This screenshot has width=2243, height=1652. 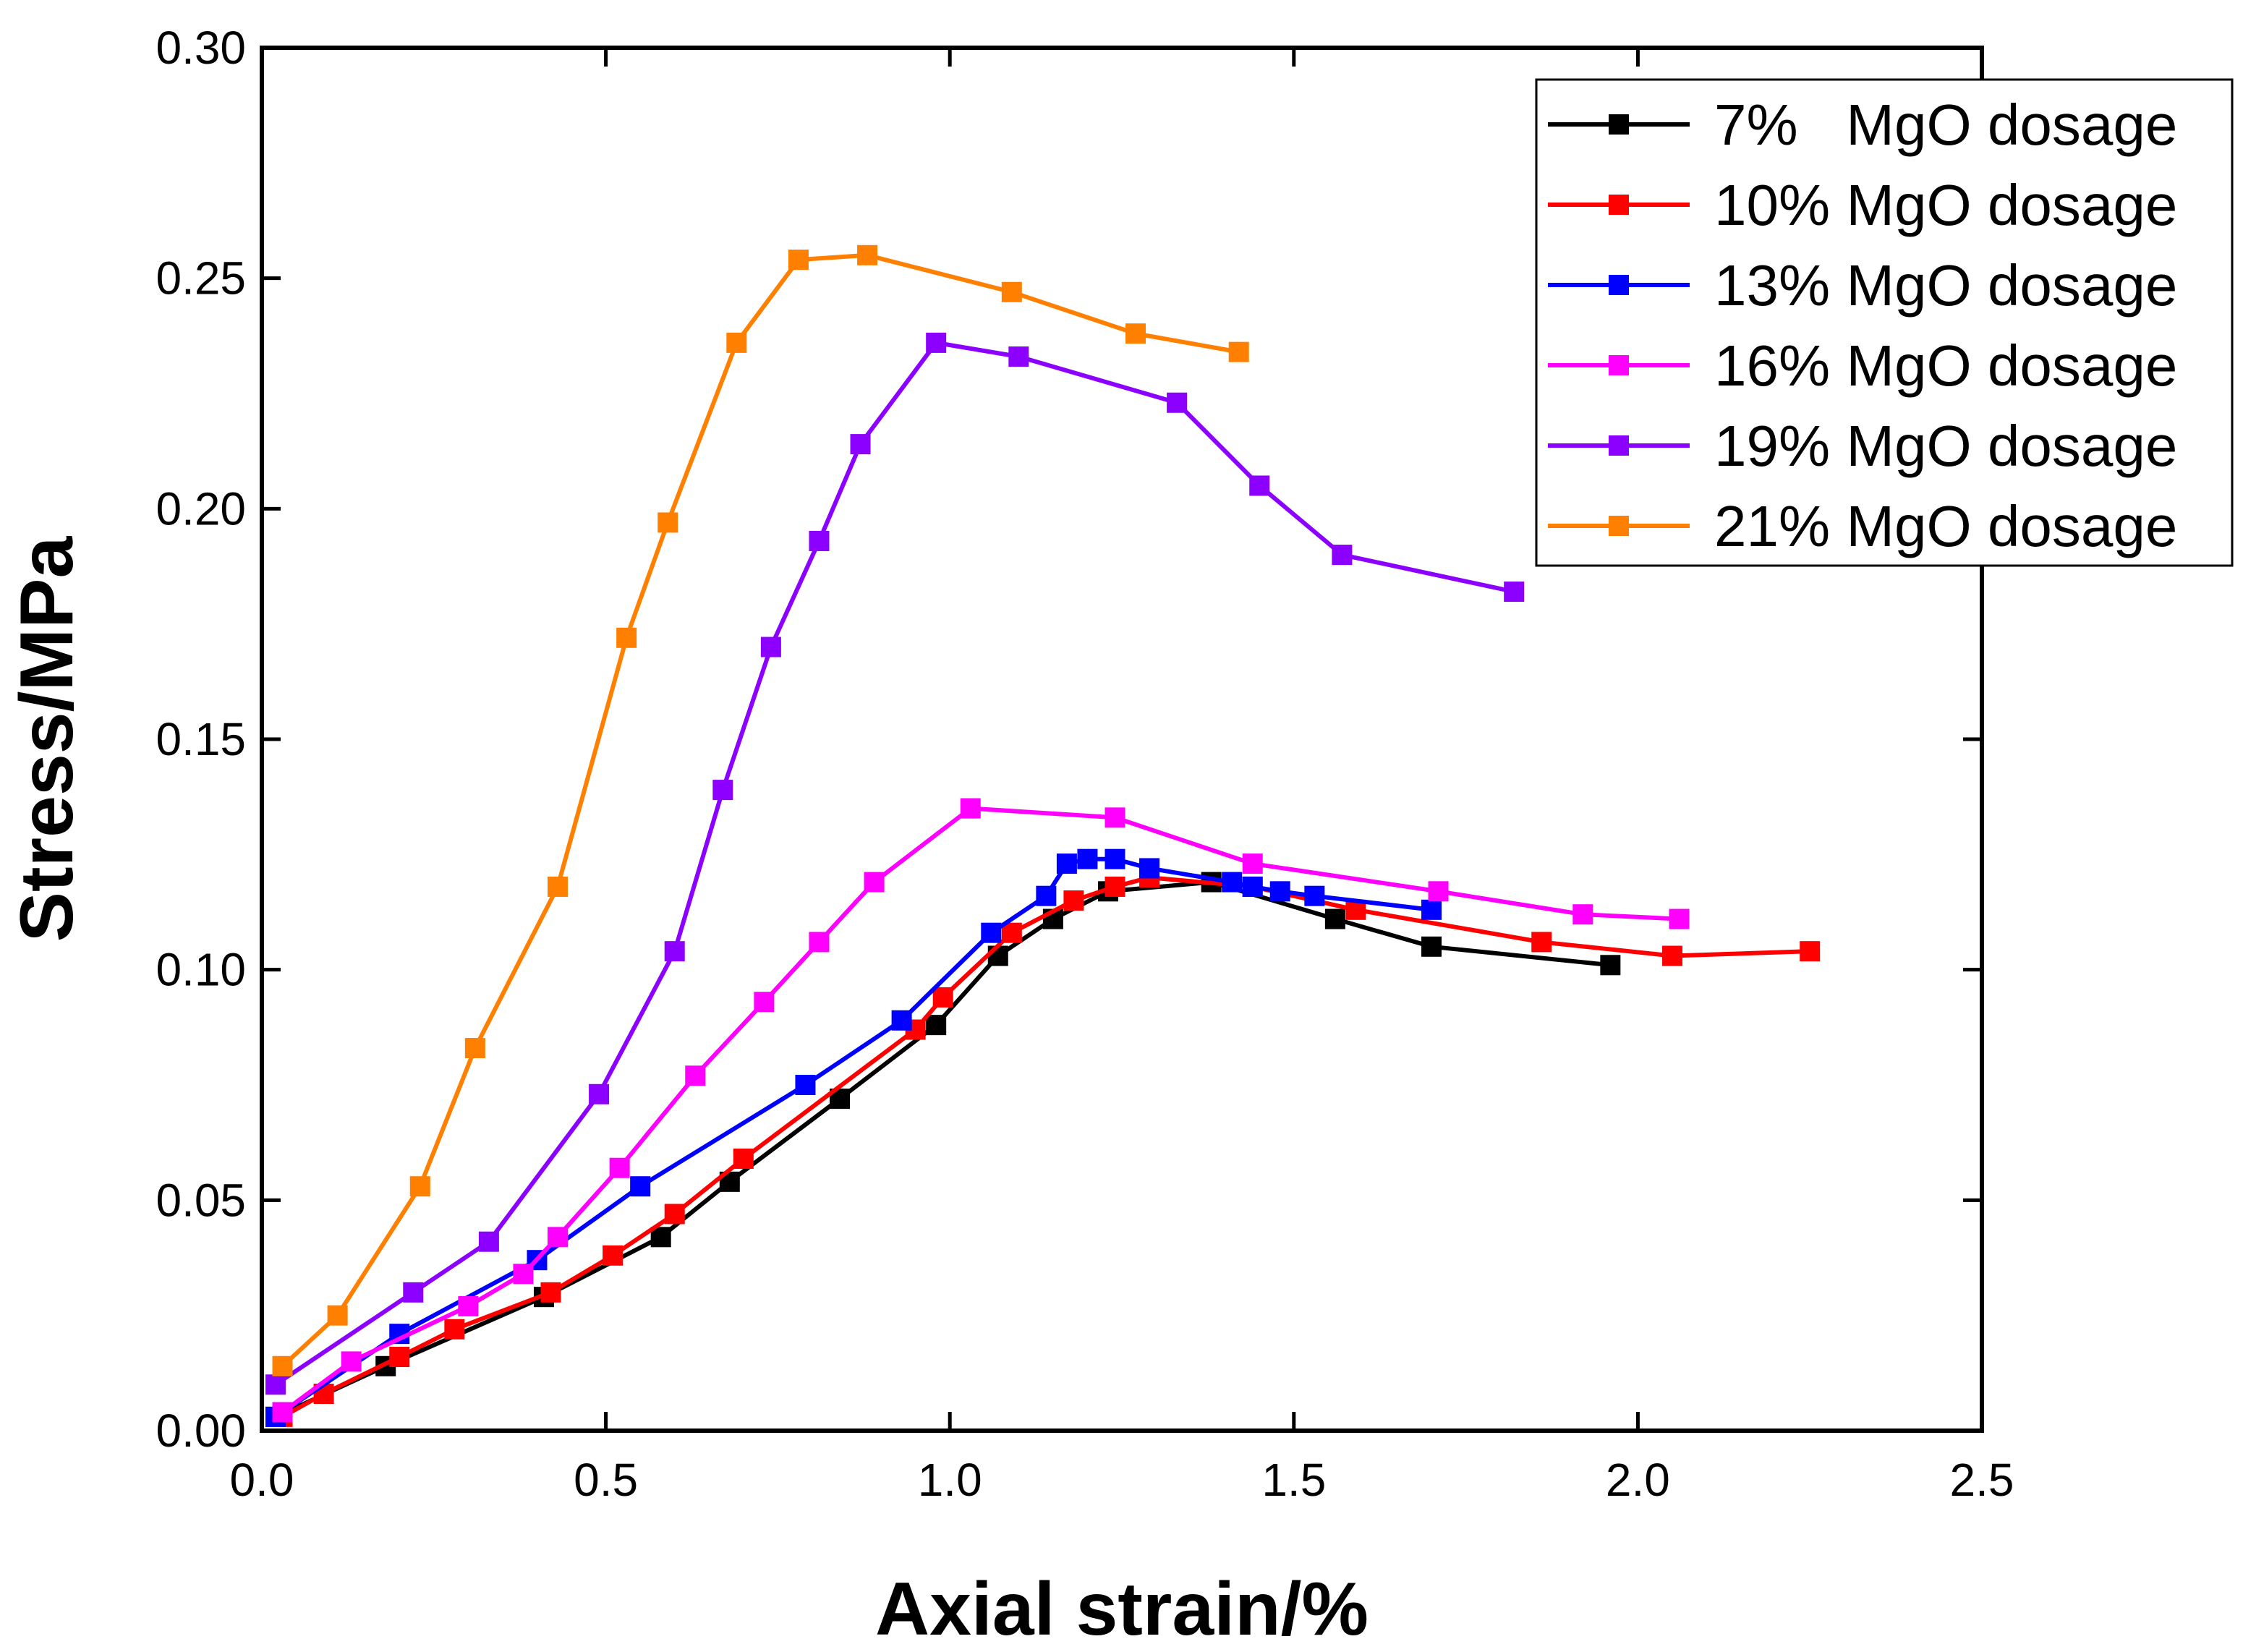 I want to click on y-tick-label: 0.05, so click(x=201, y=1200).